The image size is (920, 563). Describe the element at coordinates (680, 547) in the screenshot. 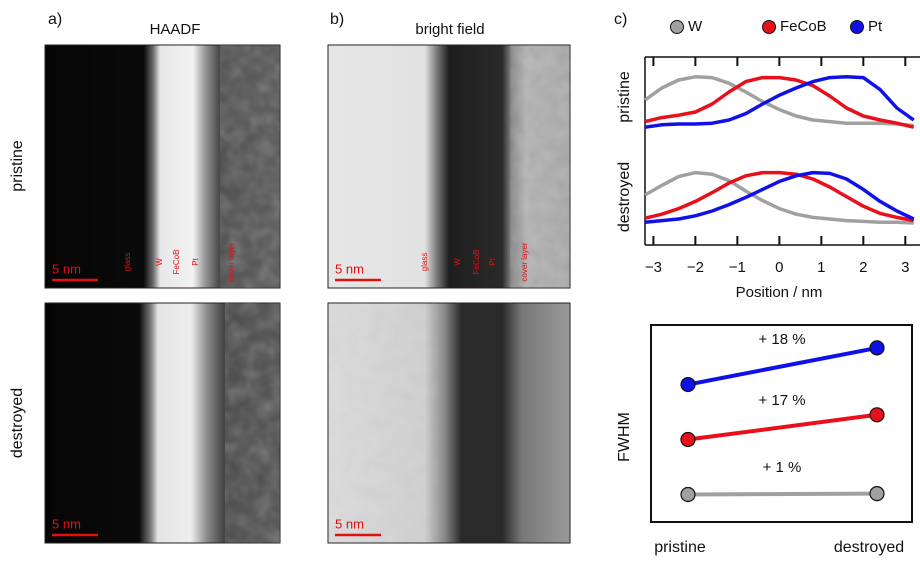

I see `x-category-label: pristine` at that location.